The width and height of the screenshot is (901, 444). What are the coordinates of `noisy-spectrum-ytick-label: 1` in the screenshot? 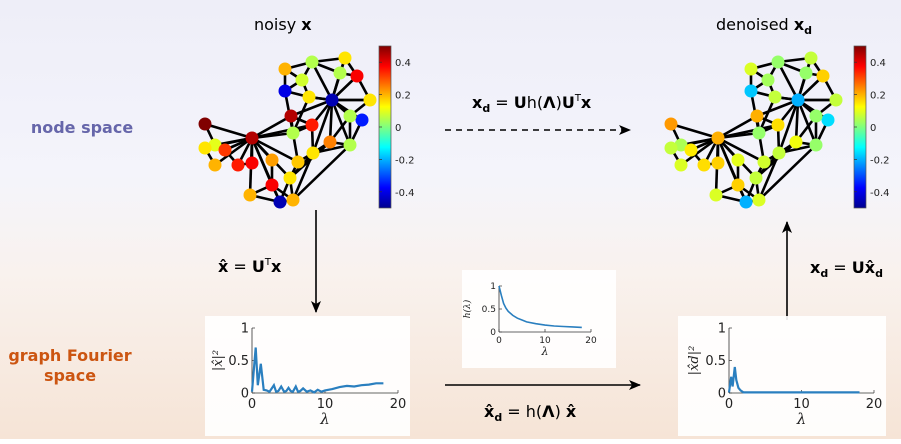 It's located at (245, 329).